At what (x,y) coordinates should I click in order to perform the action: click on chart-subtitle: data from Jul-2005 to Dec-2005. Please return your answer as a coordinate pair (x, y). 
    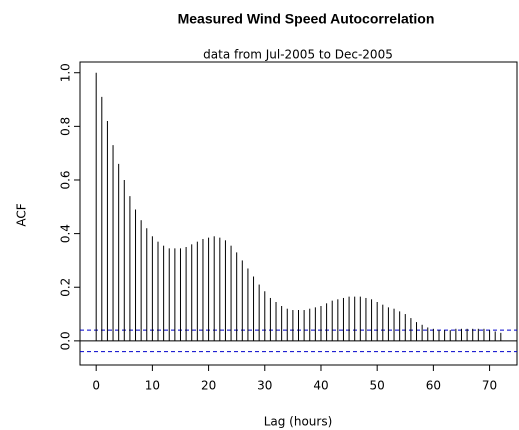
    Looking at the image, I should click on (298, 55).